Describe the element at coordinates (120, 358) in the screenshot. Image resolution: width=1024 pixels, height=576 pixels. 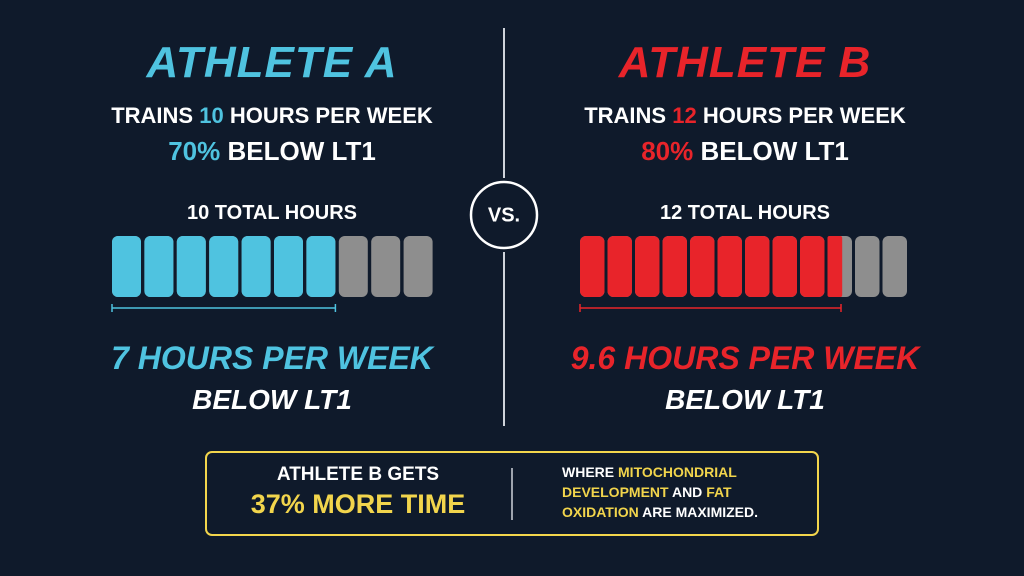
I see `hours-number: 7` at that location.